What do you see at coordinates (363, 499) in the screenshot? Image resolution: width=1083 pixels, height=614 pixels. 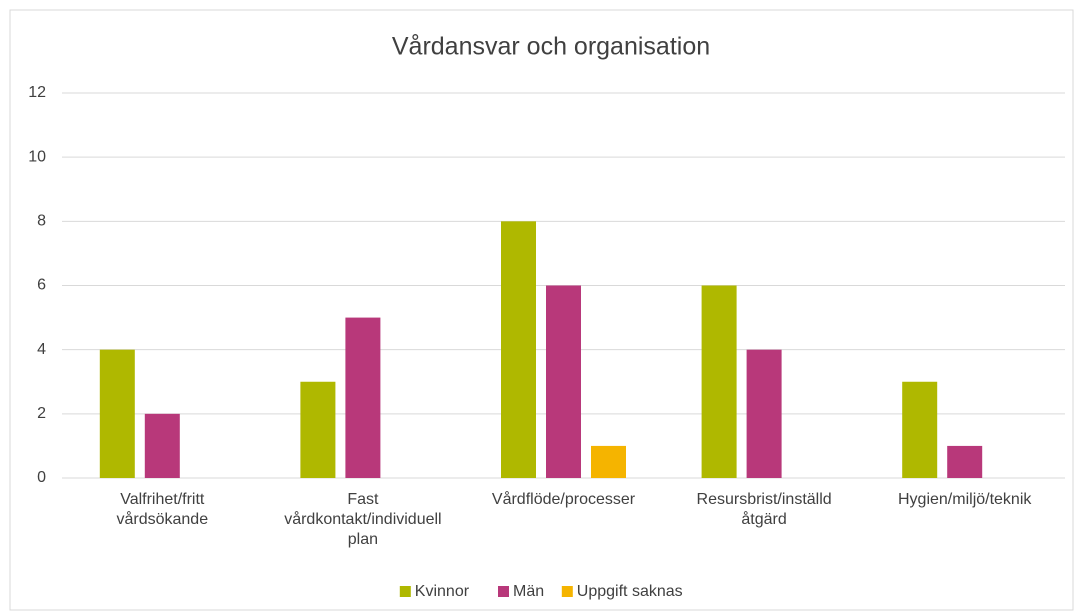 I see `x-tick-label: Fast` at bounding box center [363, 499].